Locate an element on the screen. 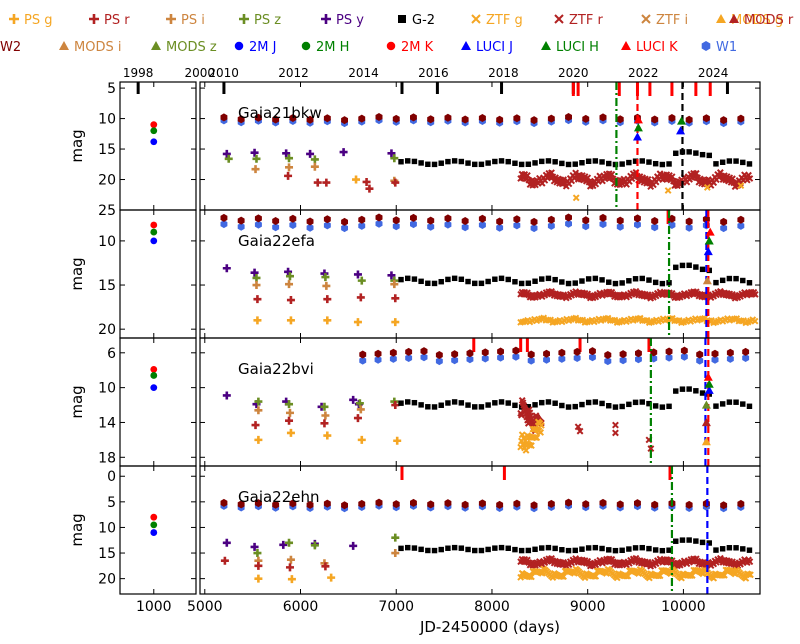 The image size is (800, 644). legend-label: ZTF g is located at coordinates (504, 20).